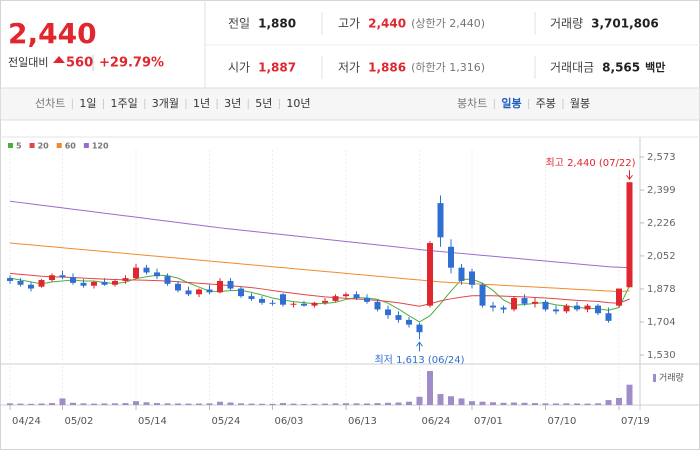  I want to click on candle-tab: 주봉, so click(546, 103).